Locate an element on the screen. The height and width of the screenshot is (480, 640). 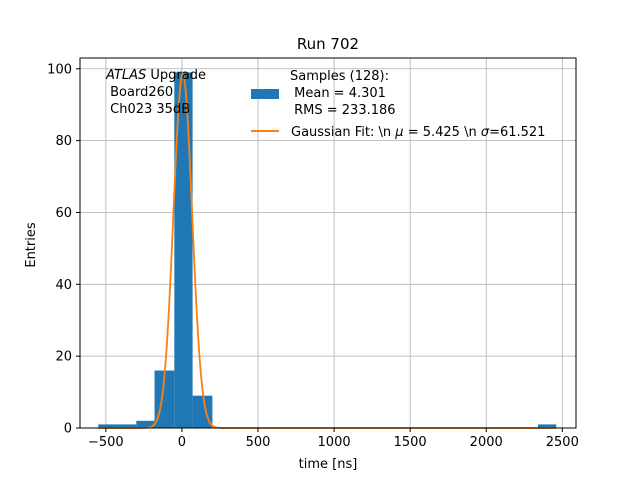
legend-histogram-line-3: RMS = 233.186 is located at coordinates (343, 110).